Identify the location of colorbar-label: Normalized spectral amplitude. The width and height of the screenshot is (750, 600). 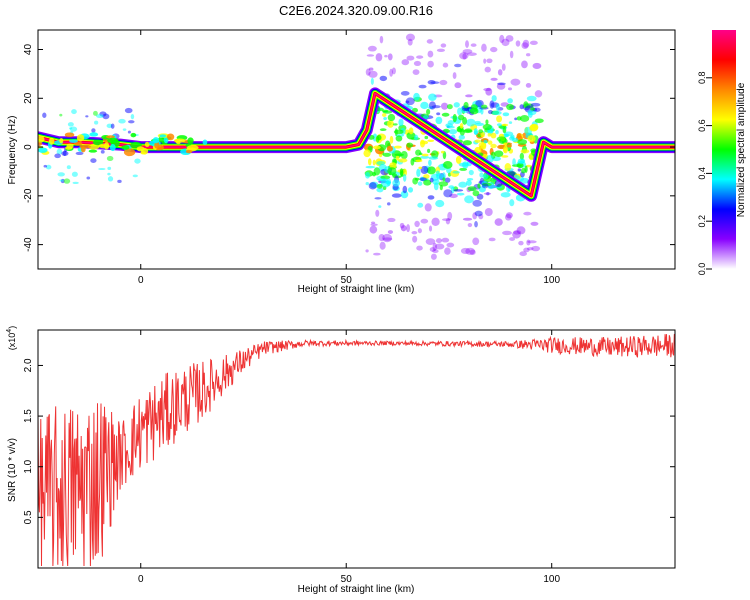
(741, 149).